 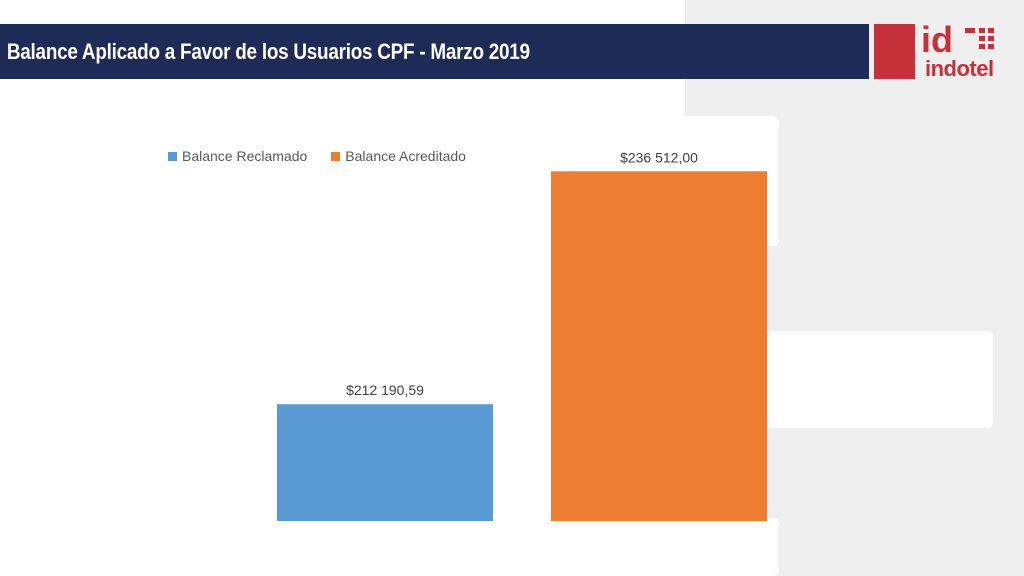 What do you see at coordinates (957, 41) in the screenshot?
I see `indotel-logo-icon: id` at bounding box center [957, 41].